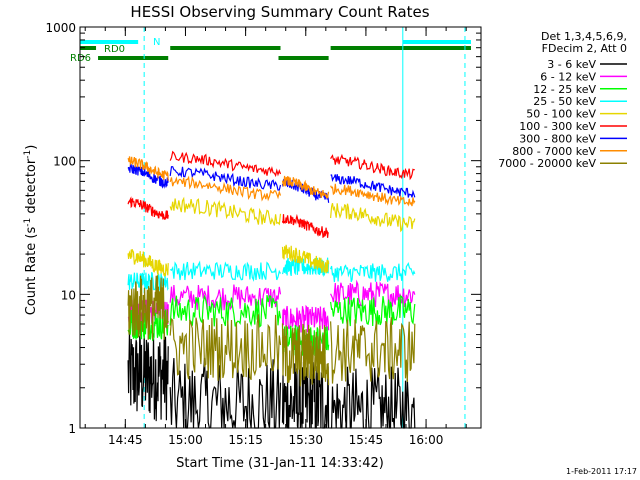 The width and height of the screenshot is (640, 480). What do you see at coordinates (28, 222) in the screenshot?
I see `y-label-sup1: -1` at bounding box center [28, 222].